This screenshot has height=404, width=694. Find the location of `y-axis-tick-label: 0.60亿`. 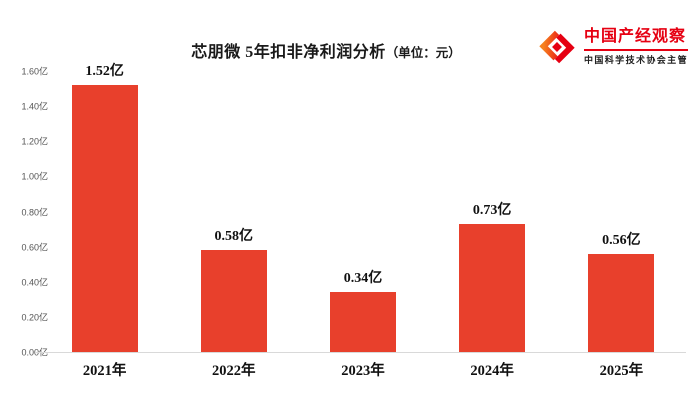

y-axis-tick-label: 0.60亿 is located at coordinates (34, 247).